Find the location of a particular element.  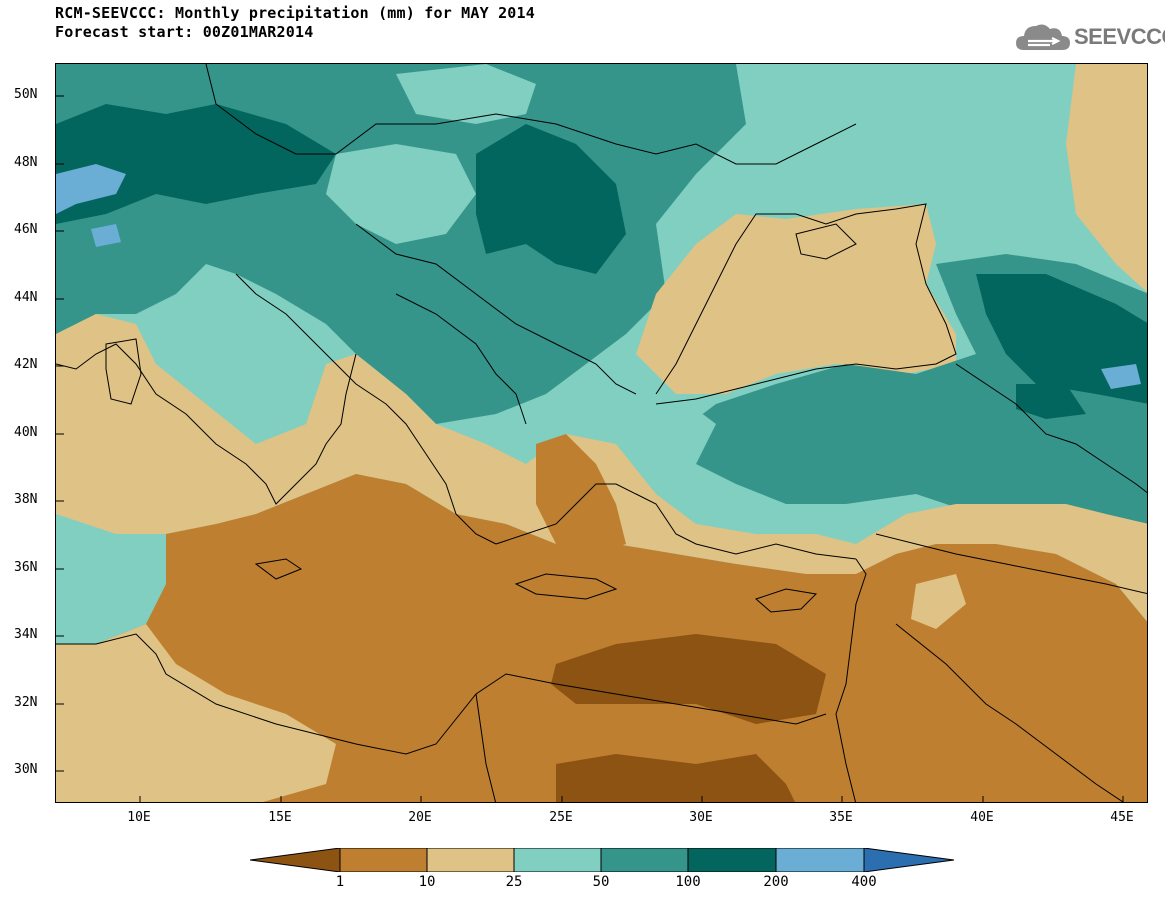

black-sea-coast is located at coordinates (806, 304).